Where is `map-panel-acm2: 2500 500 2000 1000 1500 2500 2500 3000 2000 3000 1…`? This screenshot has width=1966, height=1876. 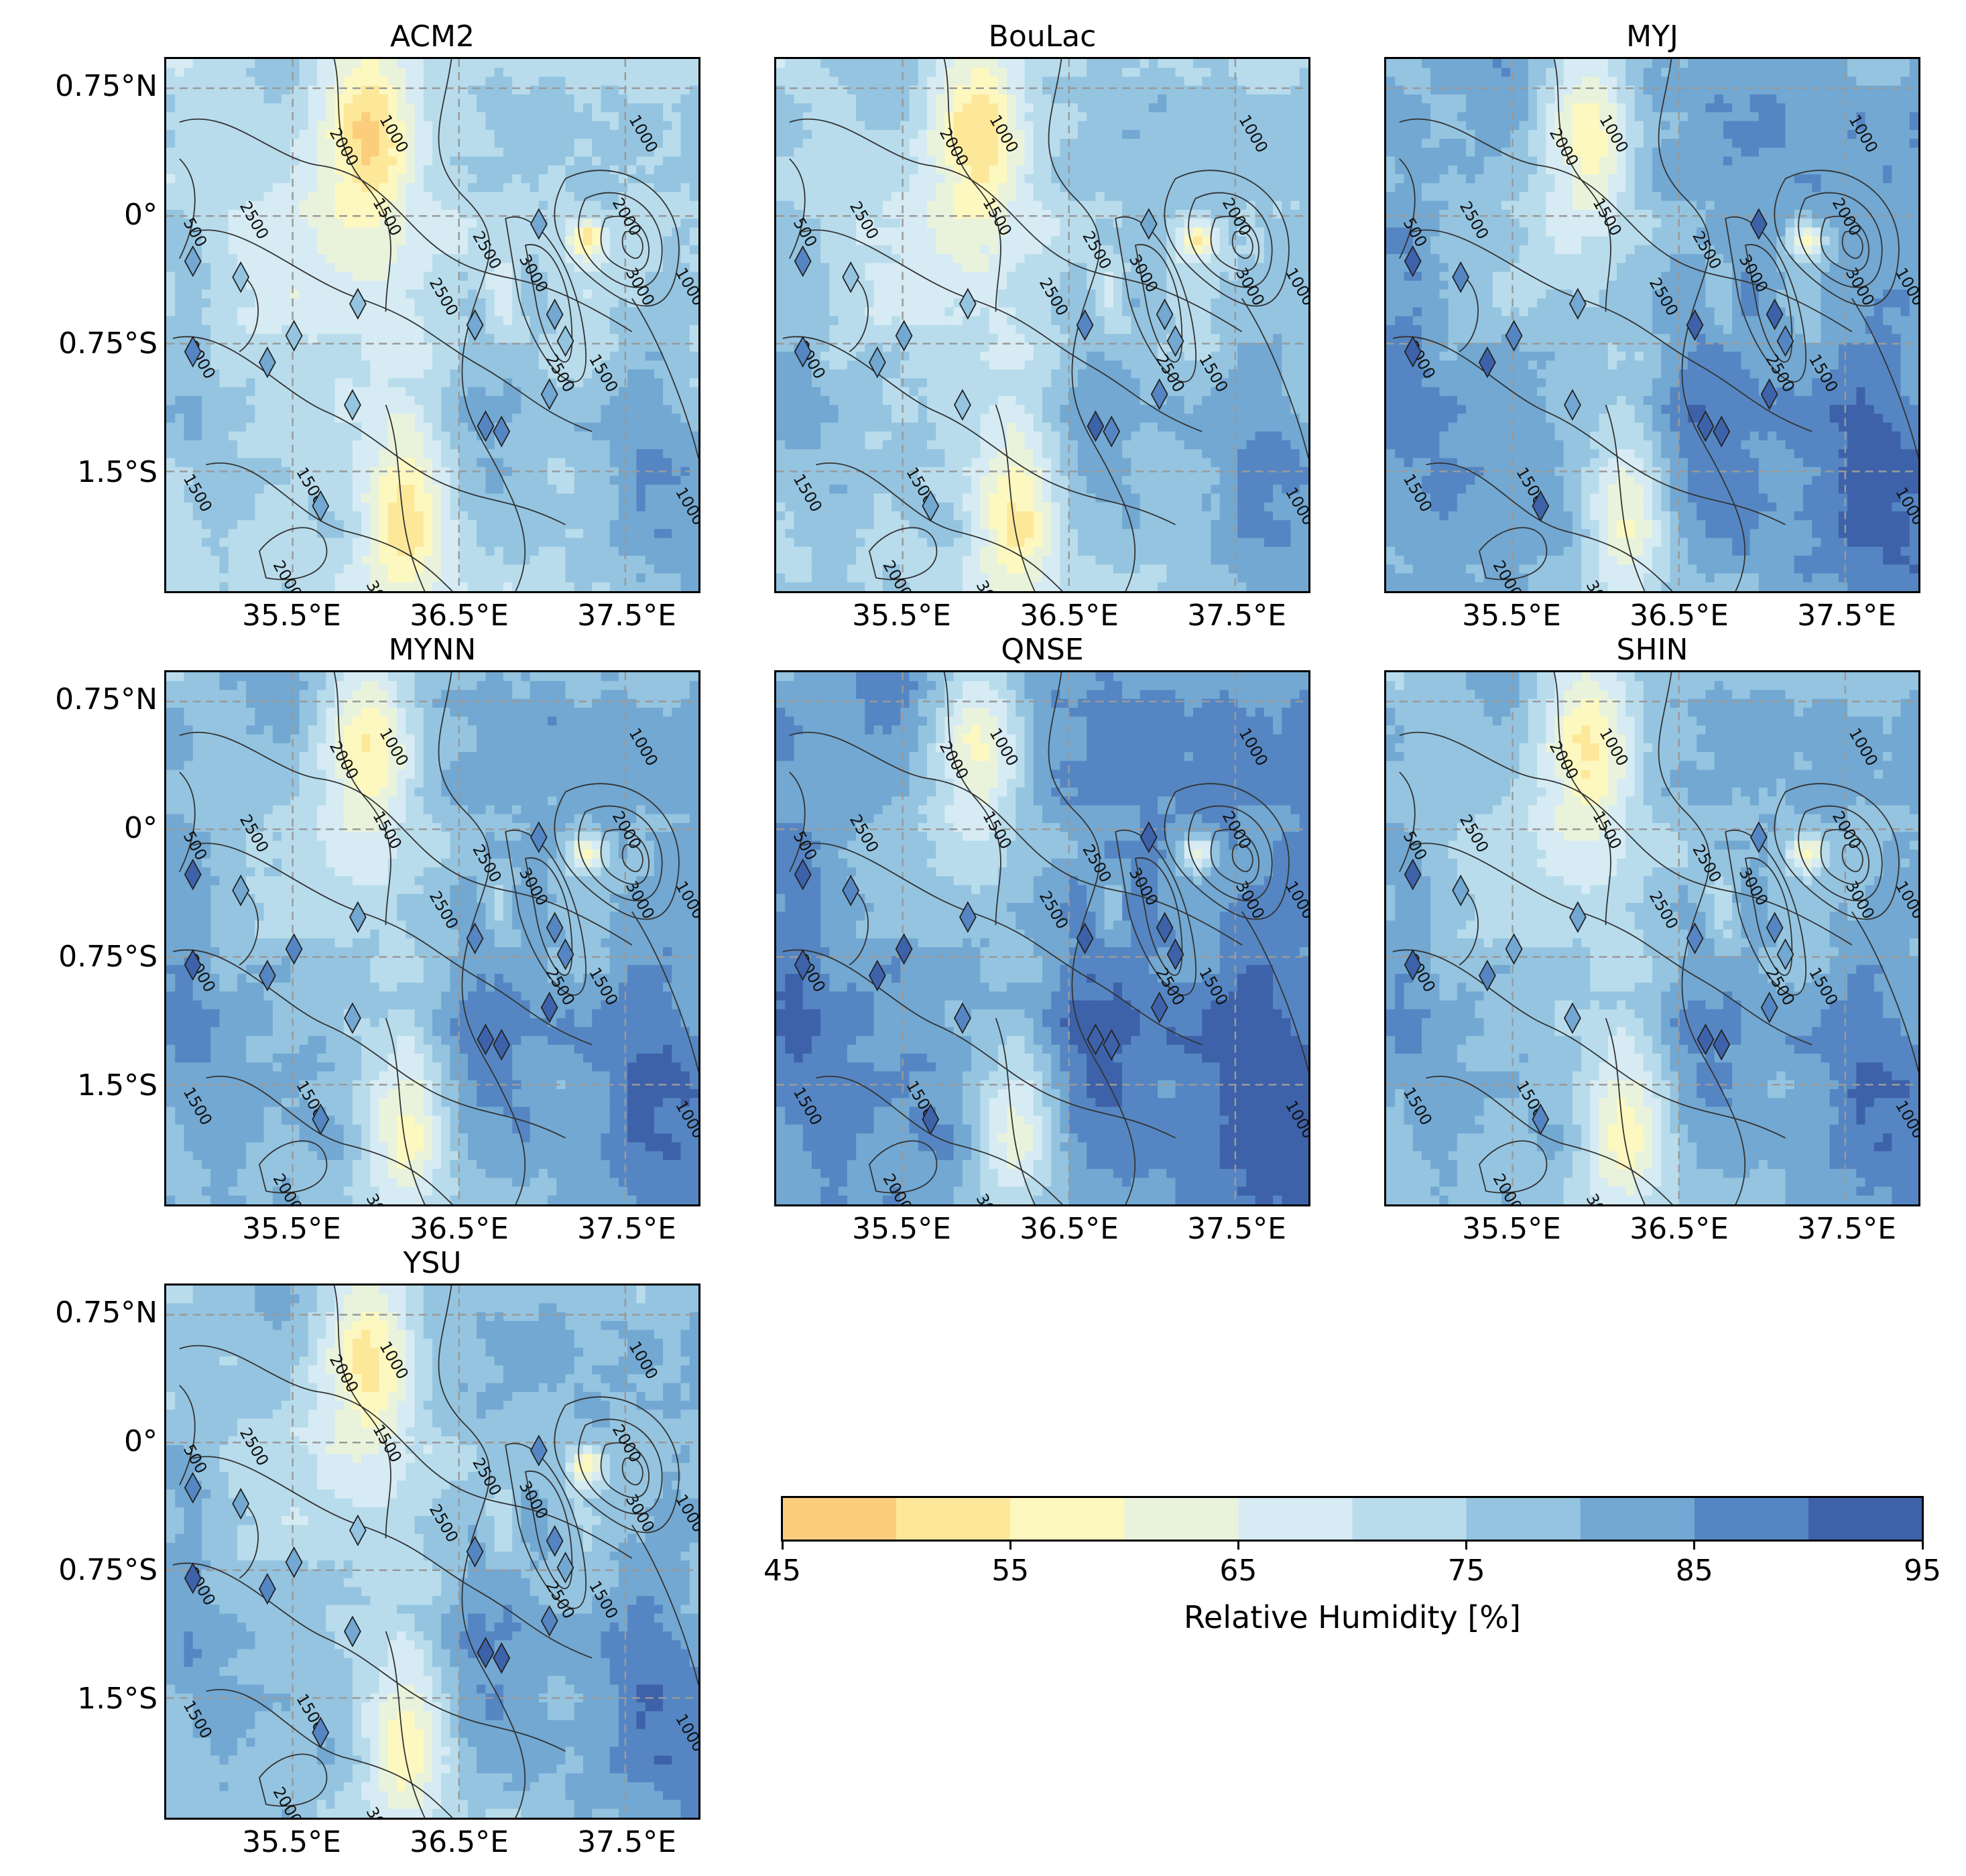
map-panel-acm2: 2500 500 2000 1000 1500 2500 2500 3000 2000 3000 1… is located at coordinates (432, 325).